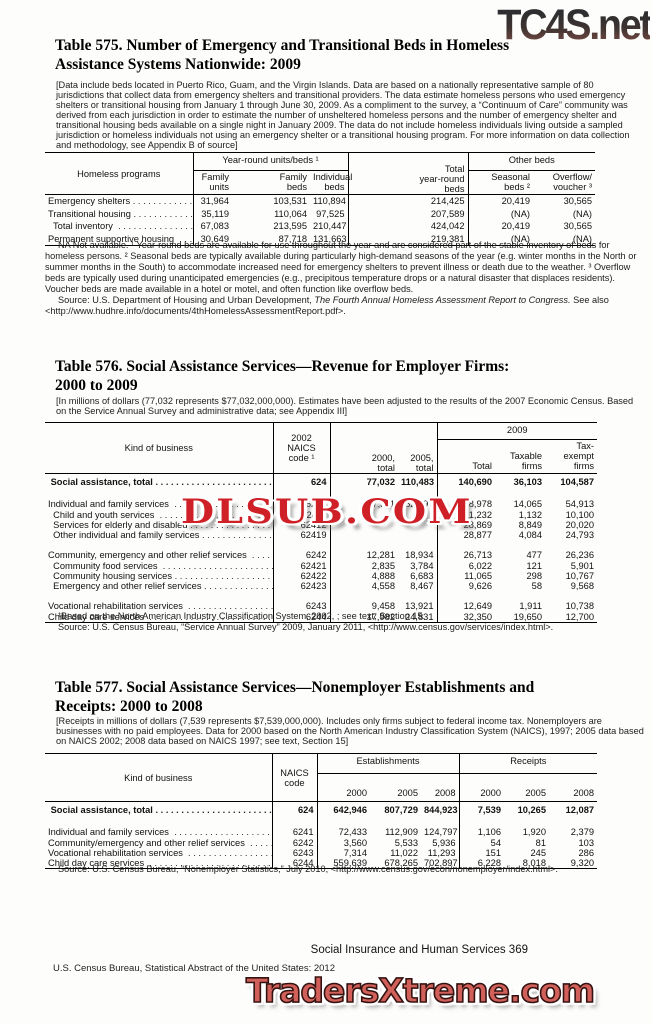 This screenshot has width=652, height=1024. Describe the element at coordinates (363, 481) in the screenshot. I see `value-cell: 77,032` at that location.